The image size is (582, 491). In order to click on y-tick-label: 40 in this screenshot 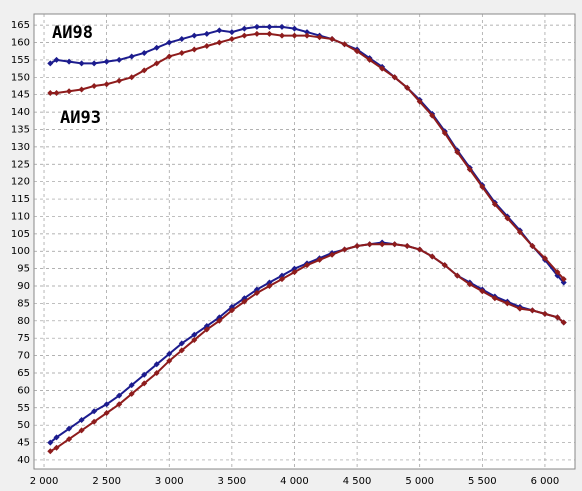, I will do `click(23, 460)`.